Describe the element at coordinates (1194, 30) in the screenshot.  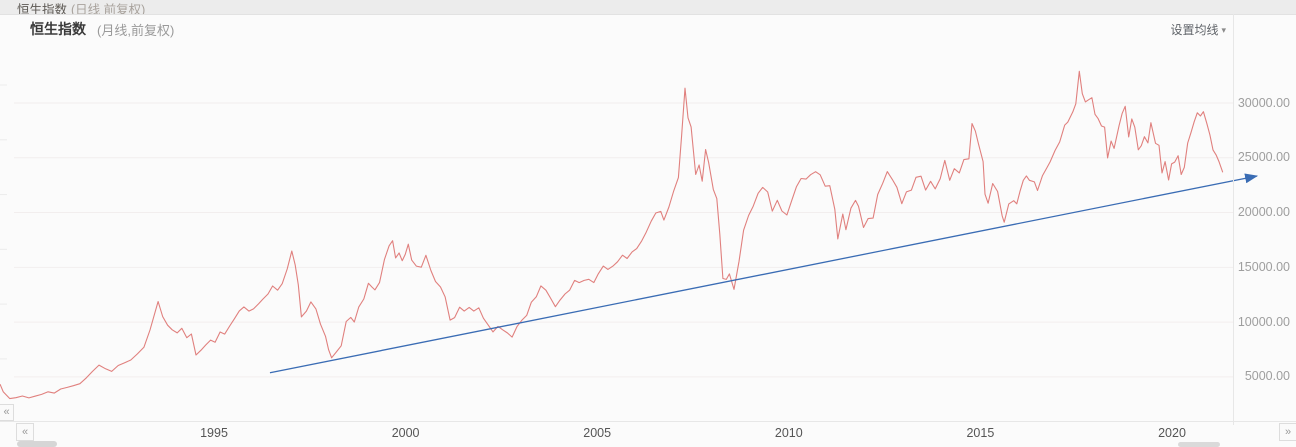
I see `ma-settings-label: 设置均线` at that location.